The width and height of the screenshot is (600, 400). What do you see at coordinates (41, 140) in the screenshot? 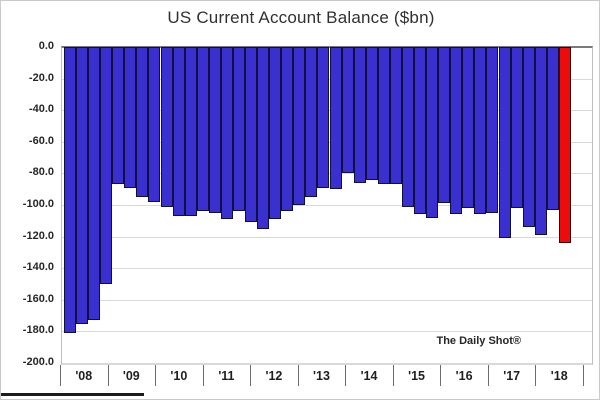
I see `y-axis-label: -60.0` at bounding box center [41, 140].